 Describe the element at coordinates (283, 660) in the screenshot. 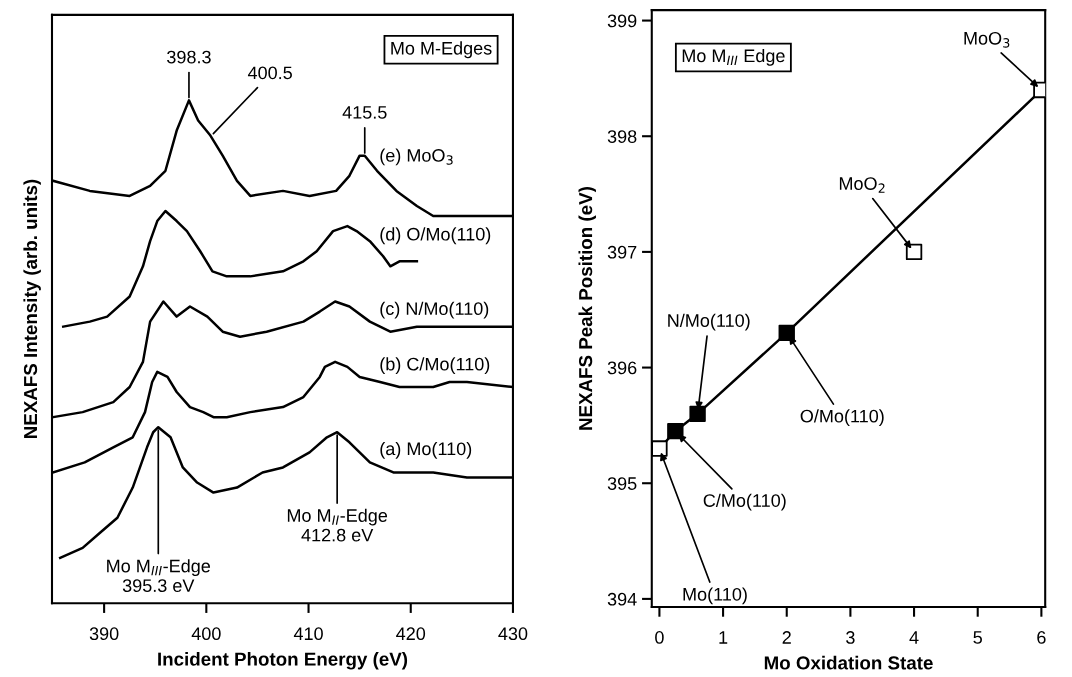

I see `x-axis-title: Incident Photon Energy (eV)` at that location.